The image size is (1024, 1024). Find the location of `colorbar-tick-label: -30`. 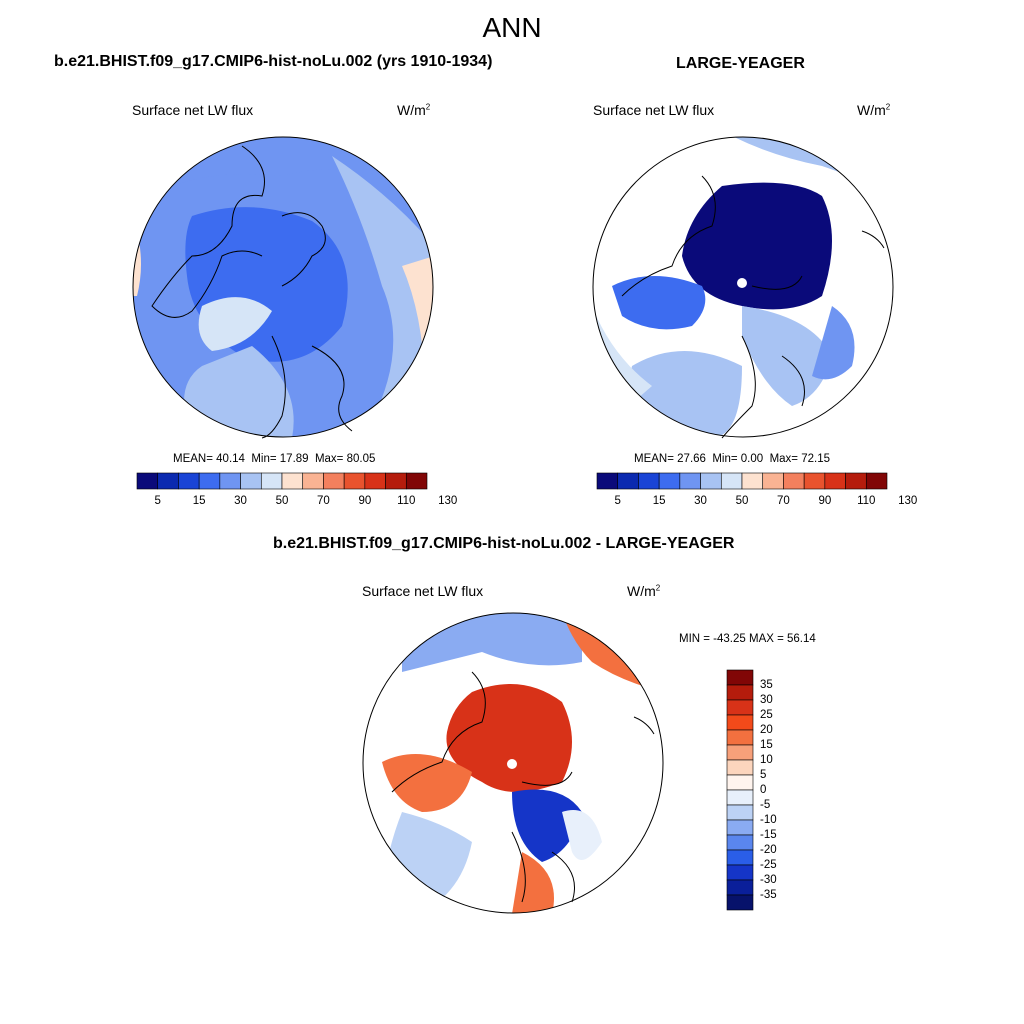

colorbar-tick-label: -30 is located at coordinates (768, 880).